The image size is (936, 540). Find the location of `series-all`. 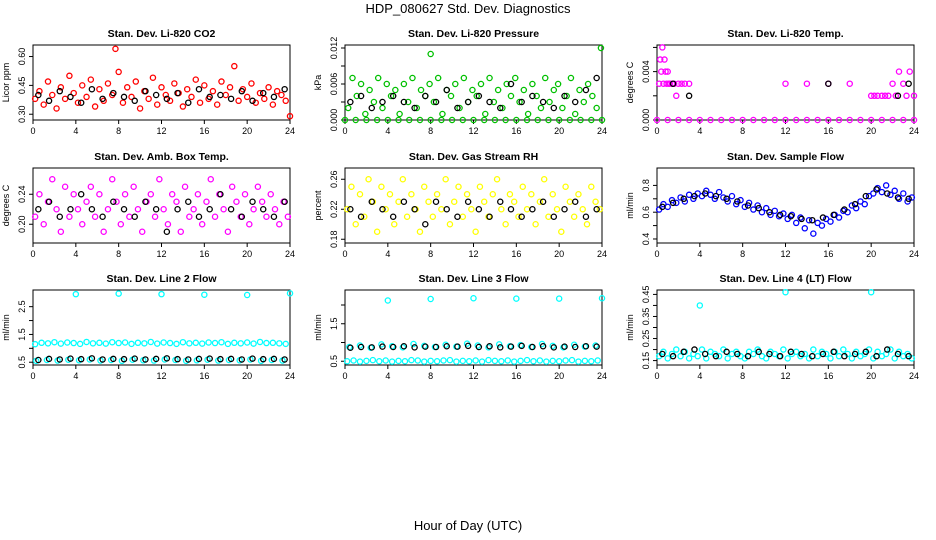

series-all is located at coordinates (785, 209).